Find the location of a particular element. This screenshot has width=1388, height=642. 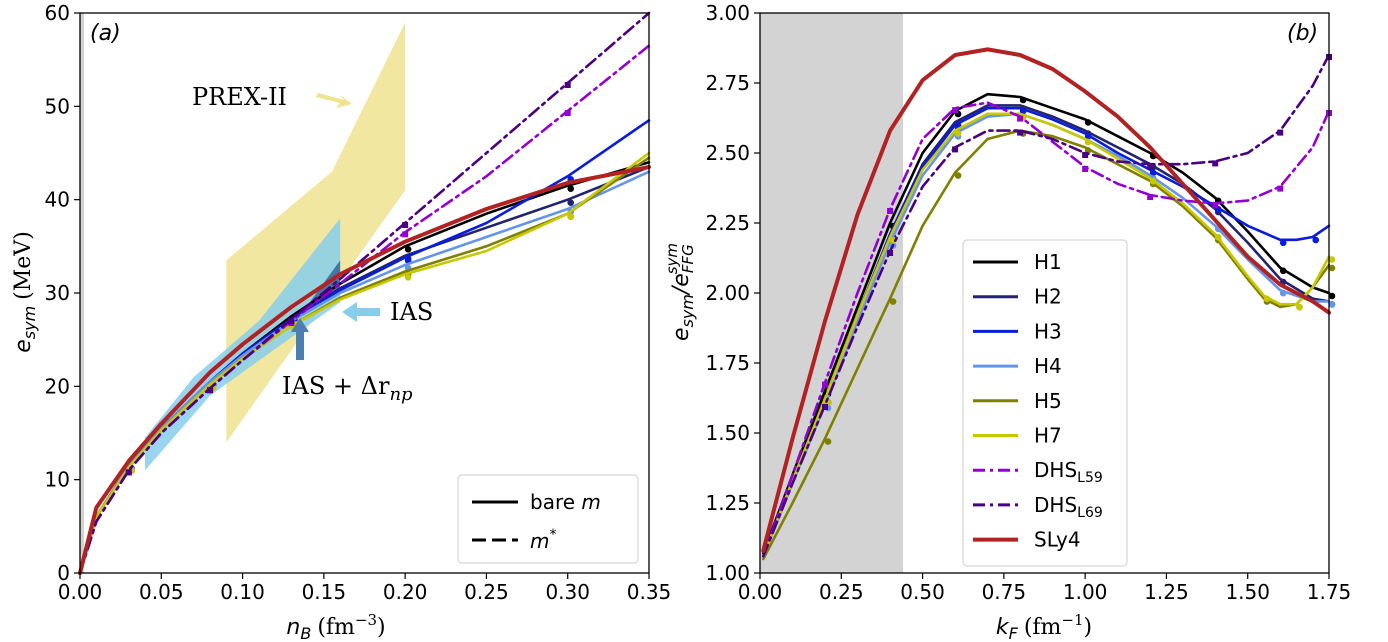

legend-h5-label: H5 is located at coordinates (1048, 401).